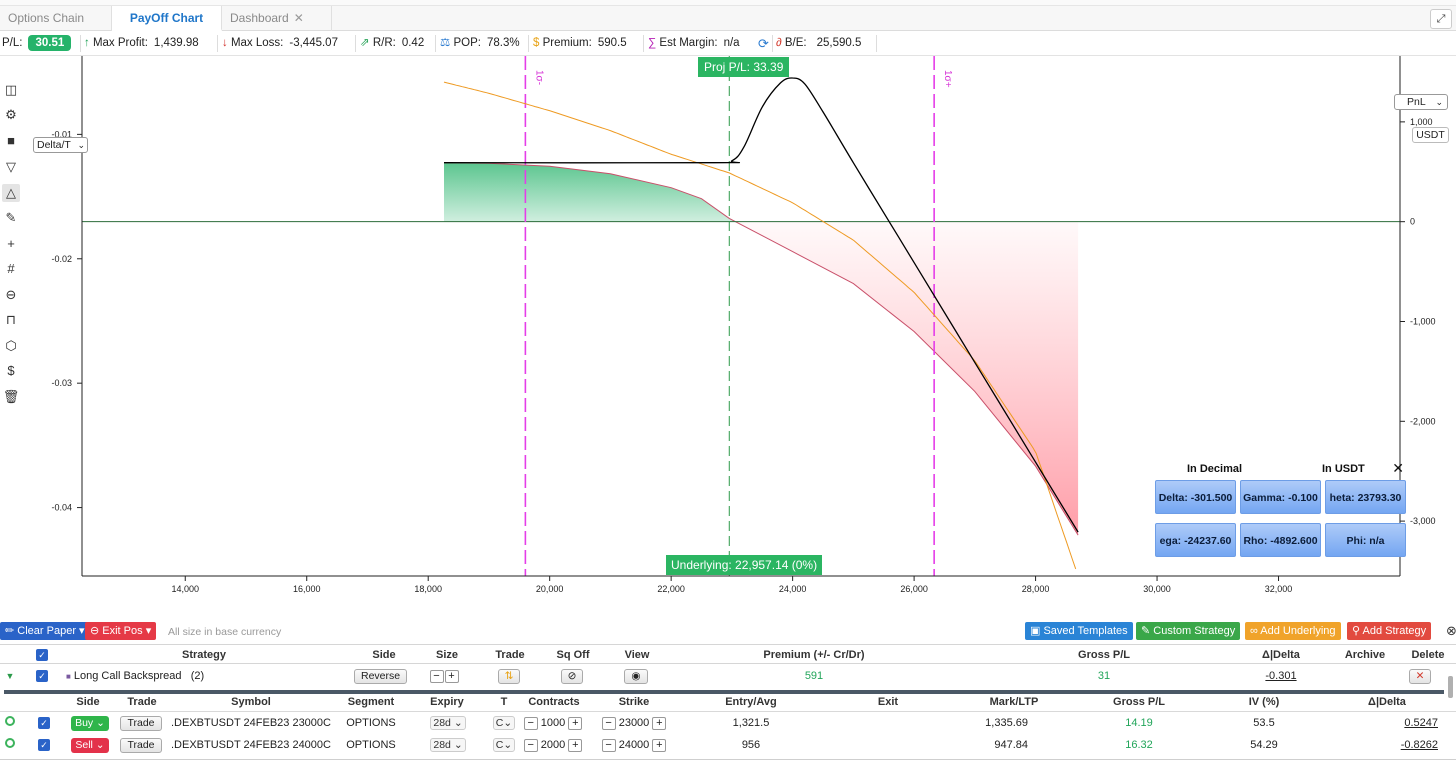 The image size is (1456, 772). I want to click on lock-icon: ⊓, so click(11, 319).